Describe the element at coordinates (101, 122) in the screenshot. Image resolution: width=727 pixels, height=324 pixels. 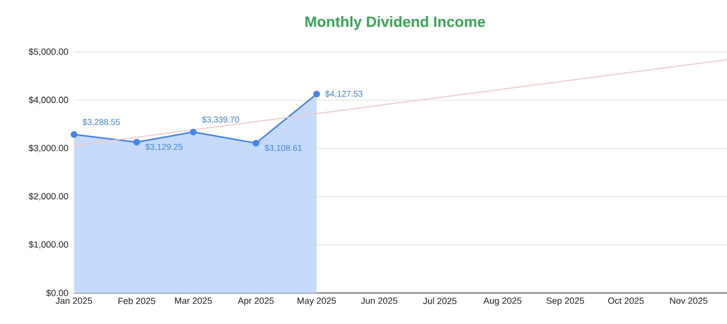
I see `data-label: $3,288.55` at that location.